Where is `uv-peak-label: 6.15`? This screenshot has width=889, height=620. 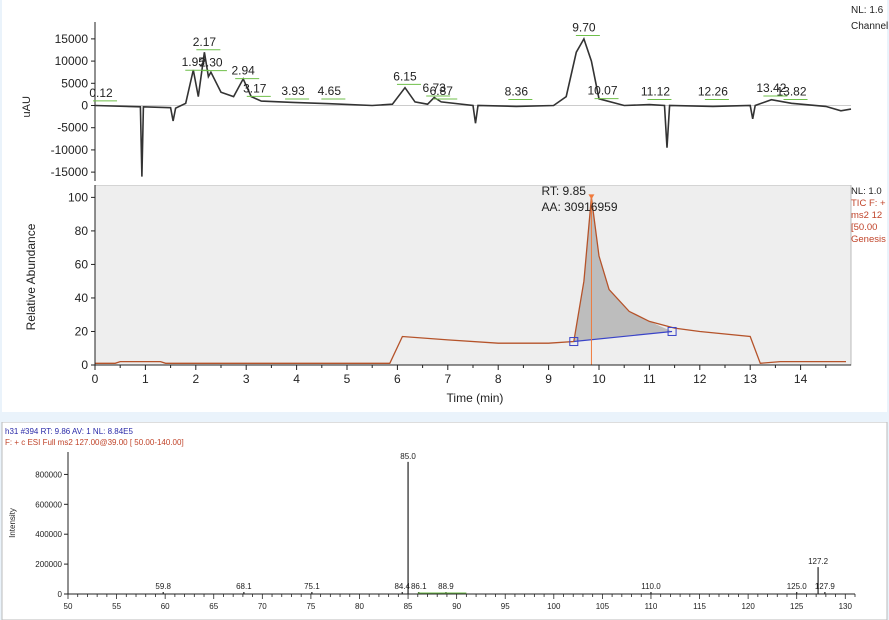
uv-peak-label: 6.15 is located at coordinates (405, 76).